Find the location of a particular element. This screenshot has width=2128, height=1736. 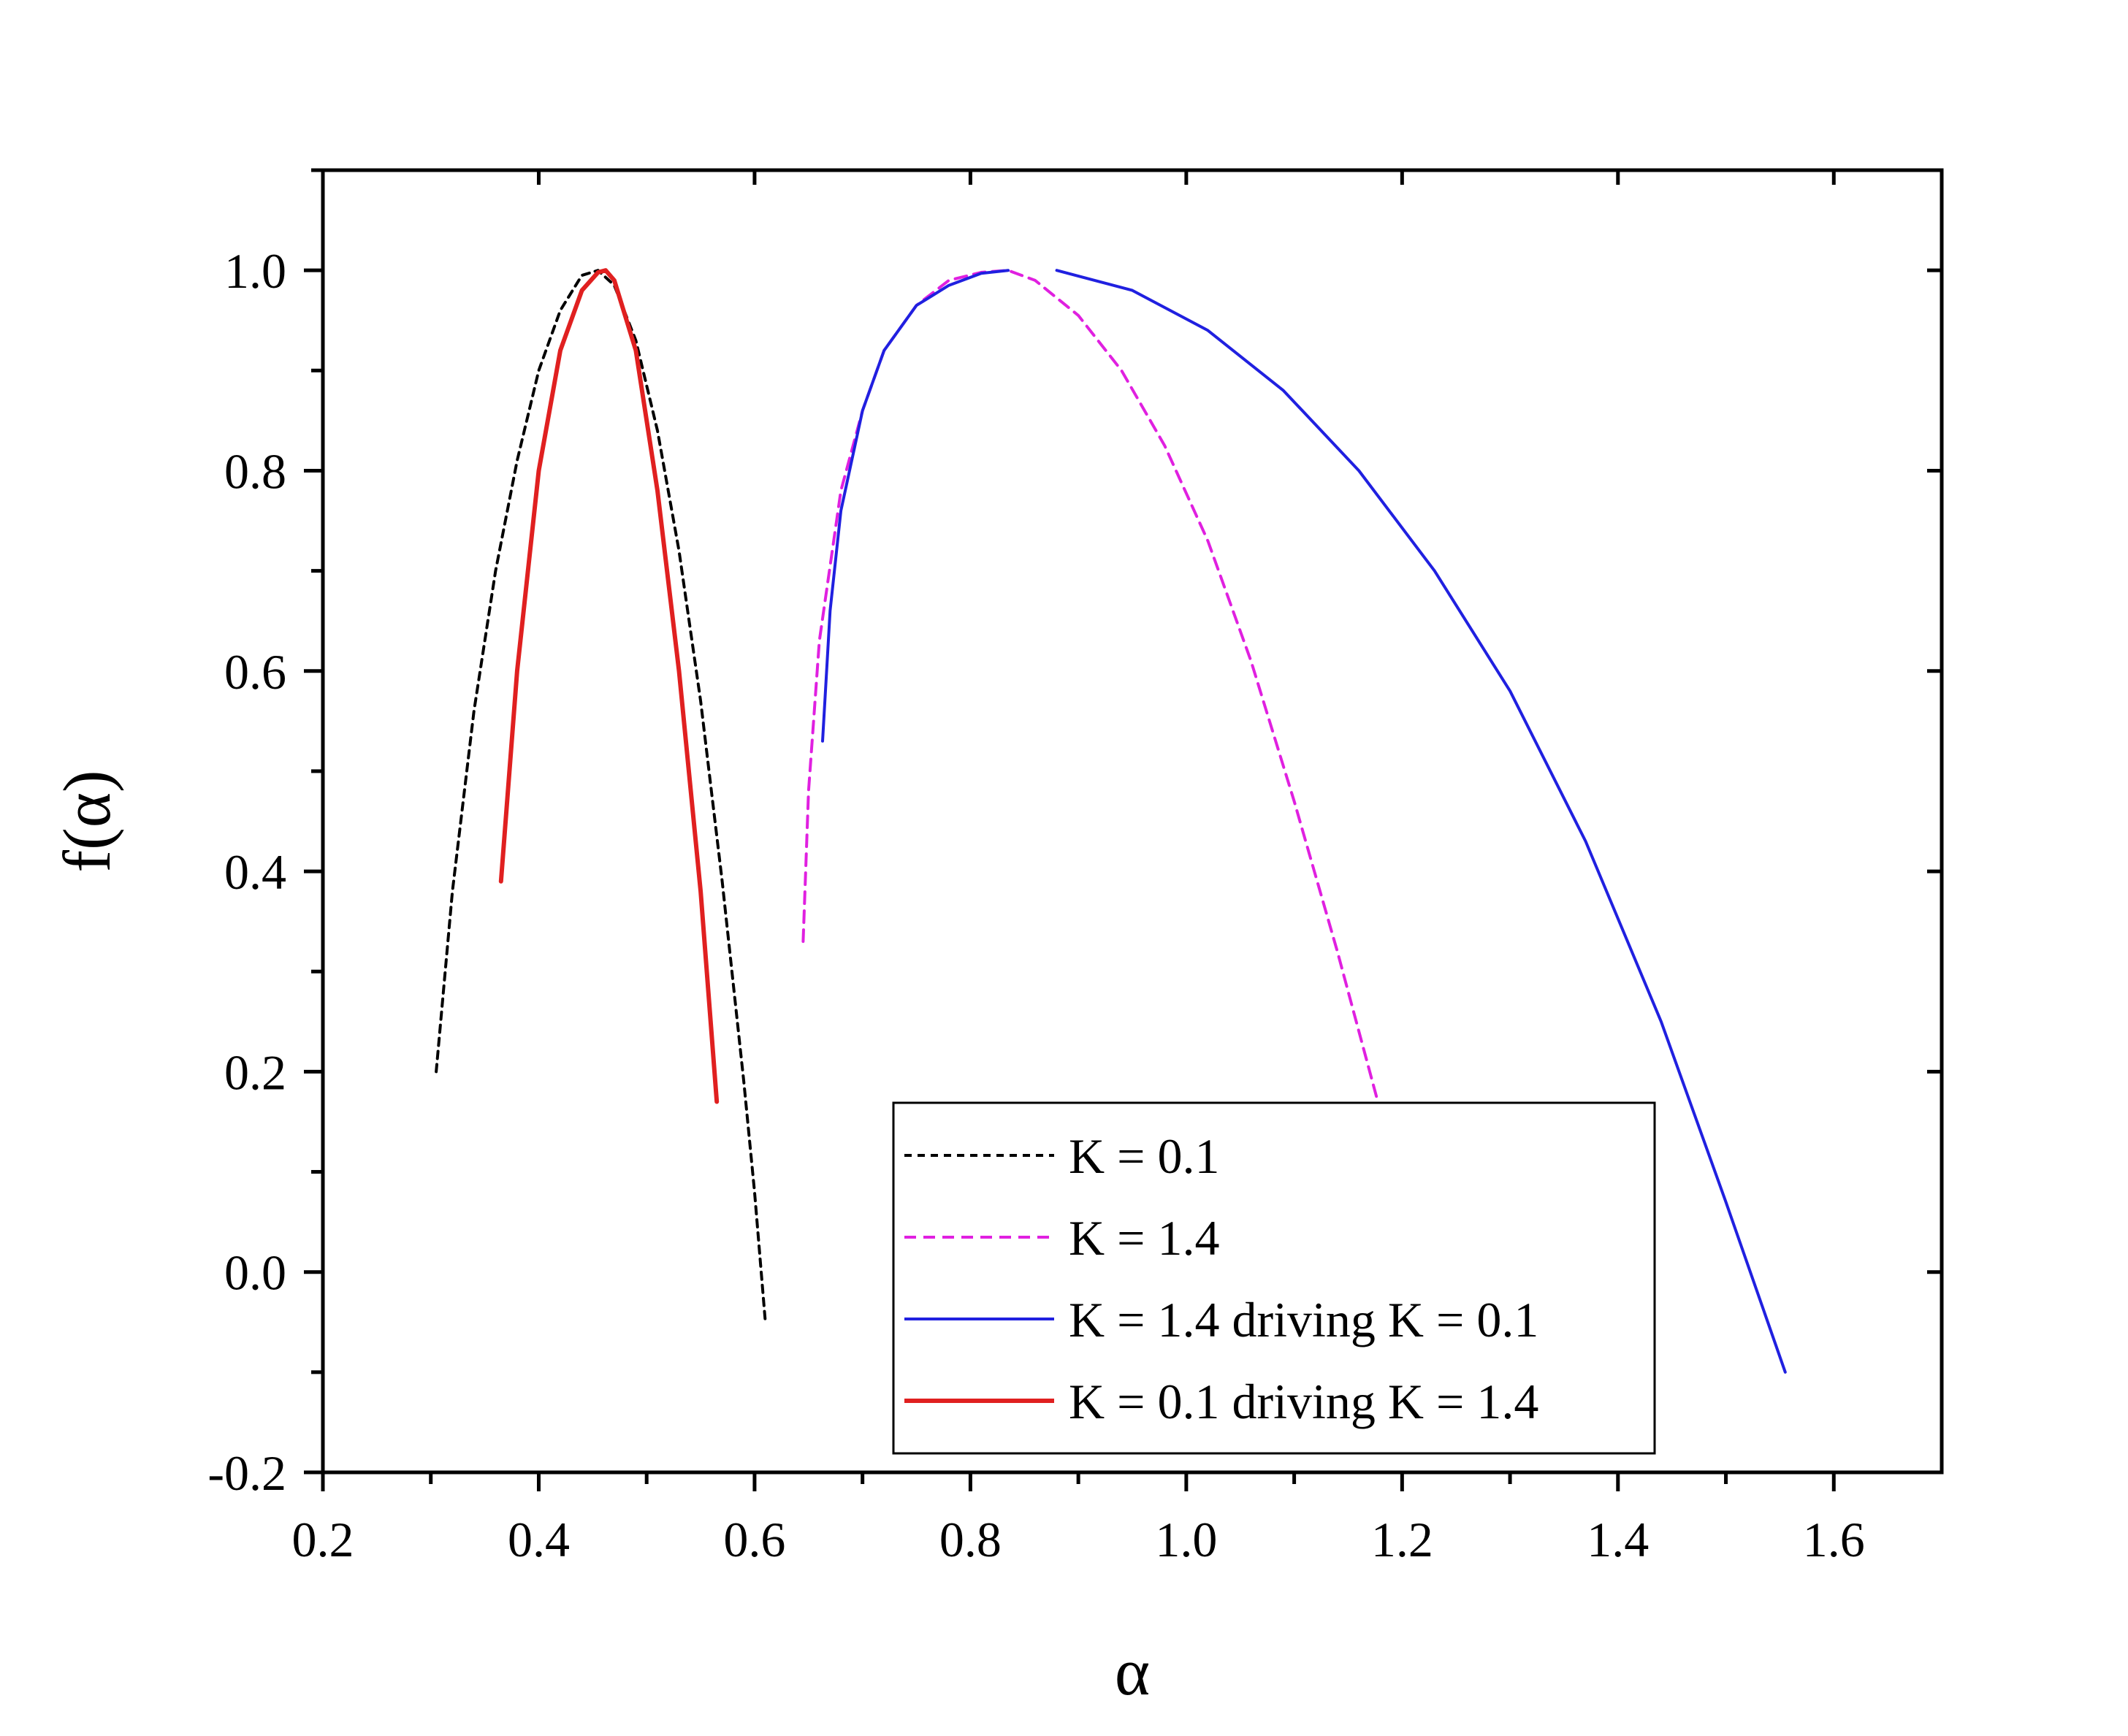

legend-label: K = 1.4 driving K = 0.1 is located at coordinates (1303, 1319).